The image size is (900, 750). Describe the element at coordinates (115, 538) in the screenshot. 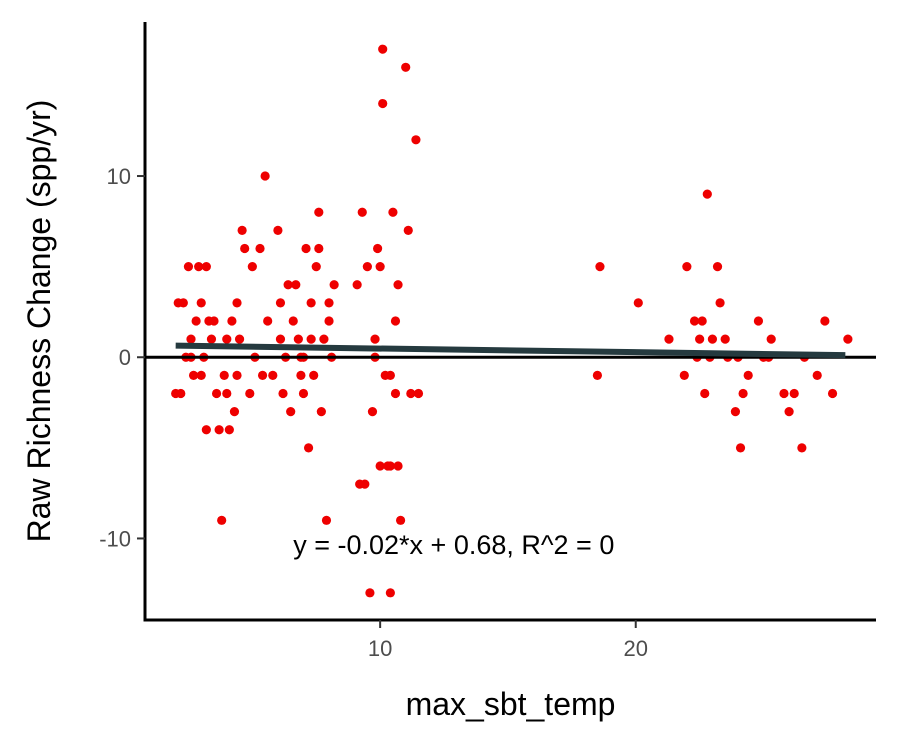

I see `y-tick-label: -10` at that location.